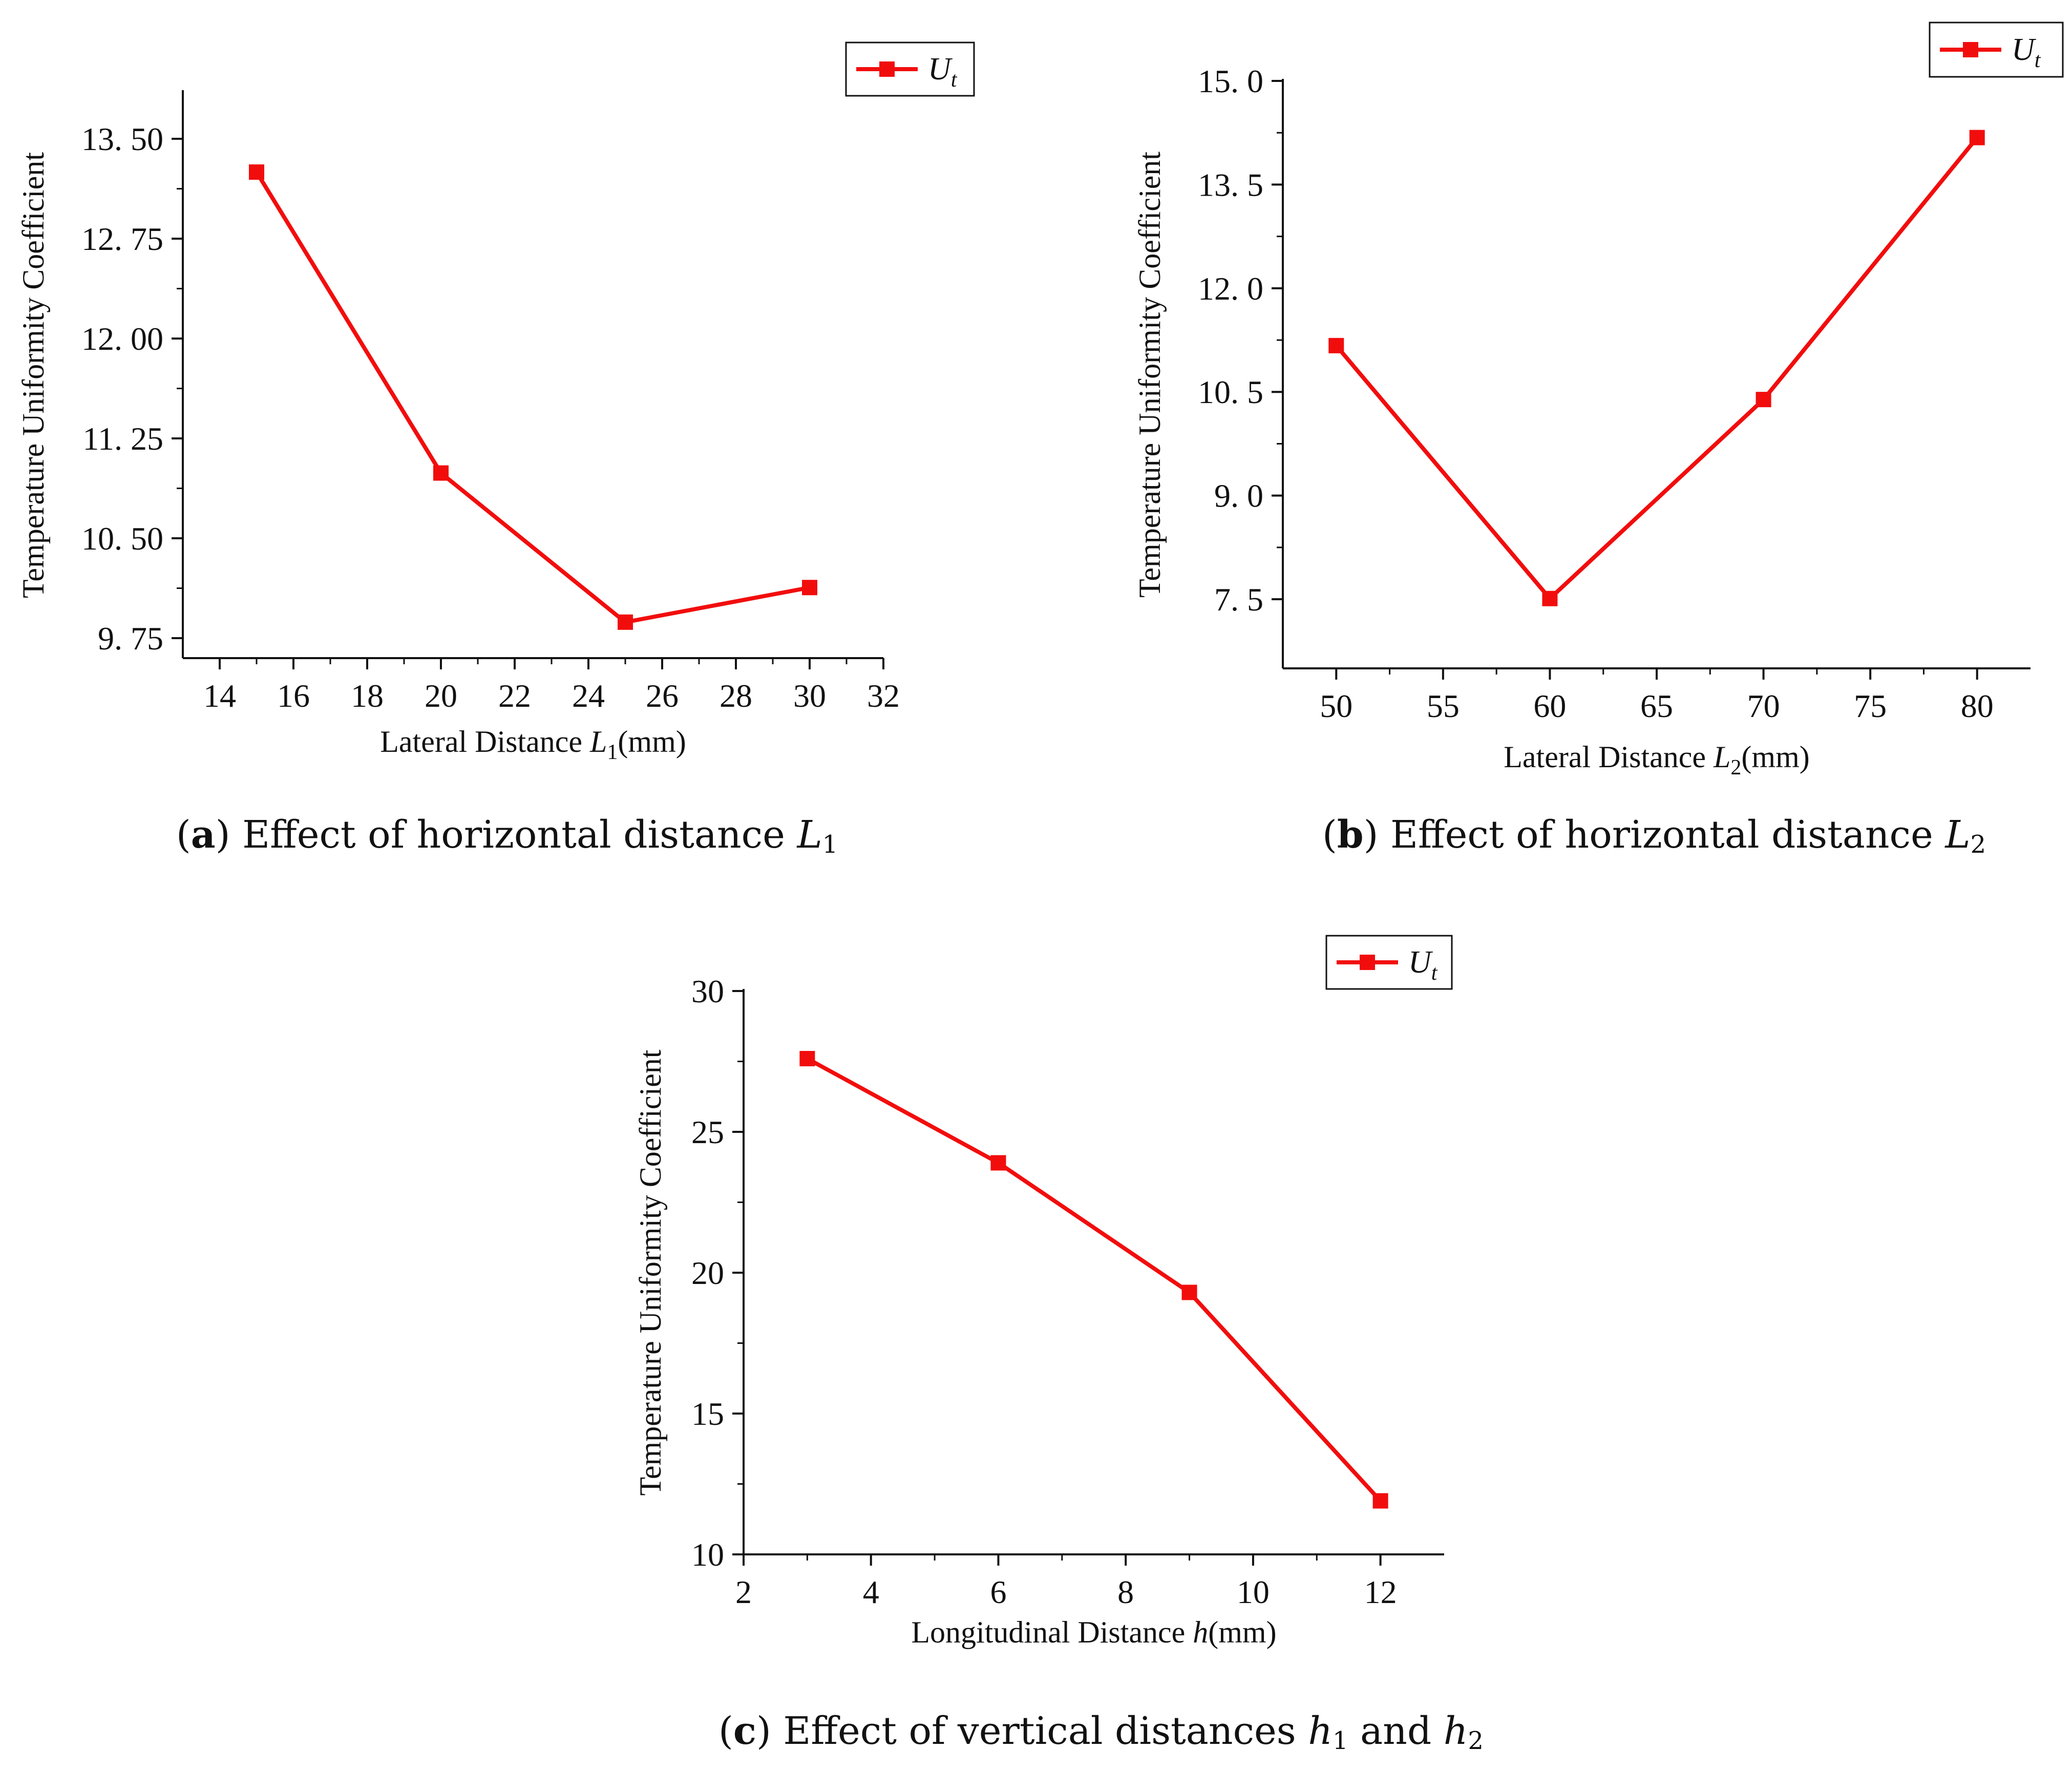  What do you see at coordinates (1549, 706) in the screenshot?
I see `x-tick-label: 60` at bounding box center [1549, 706].